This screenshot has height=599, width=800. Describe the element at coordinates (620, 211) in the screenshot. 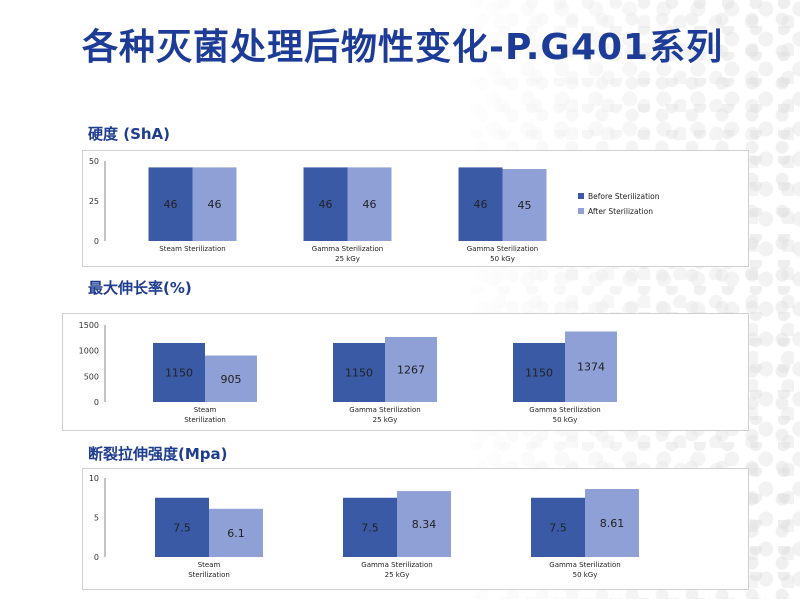

I see `legend-label: After Sterilization` at that location.